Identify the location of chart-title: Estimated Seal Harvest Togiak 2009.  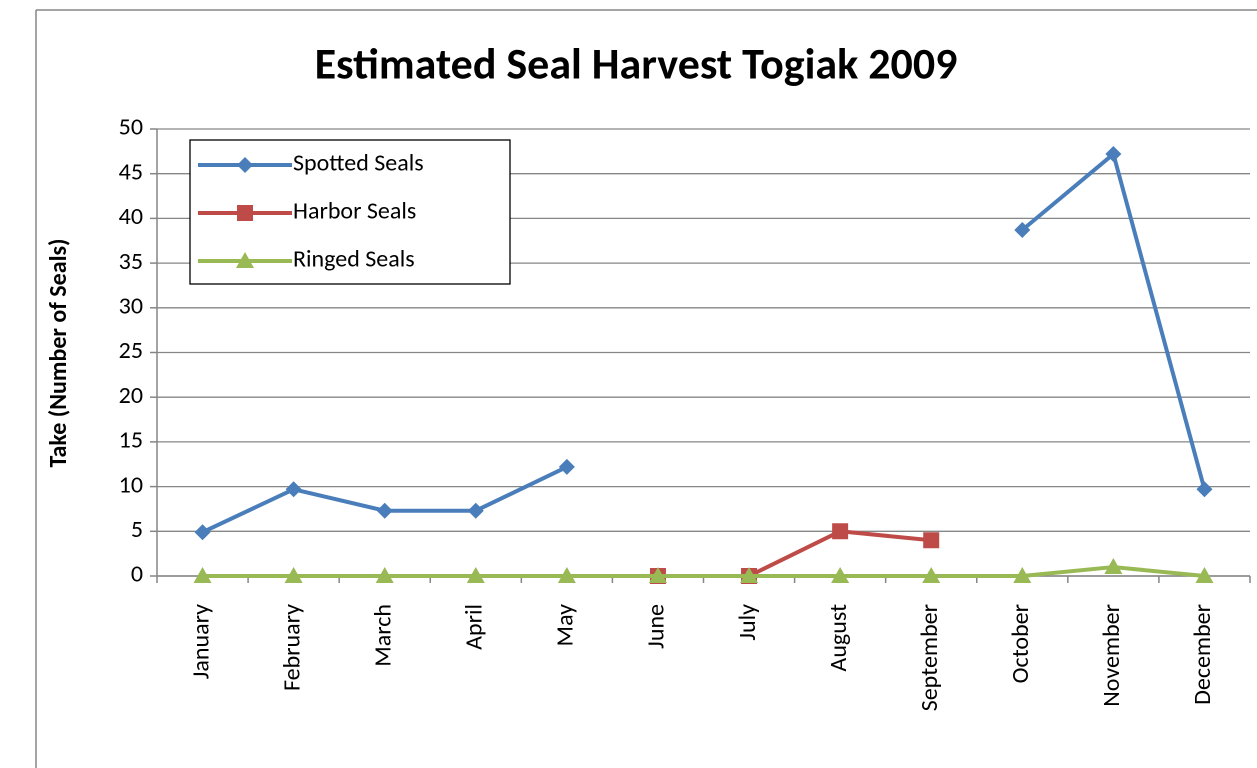
(636, 64).